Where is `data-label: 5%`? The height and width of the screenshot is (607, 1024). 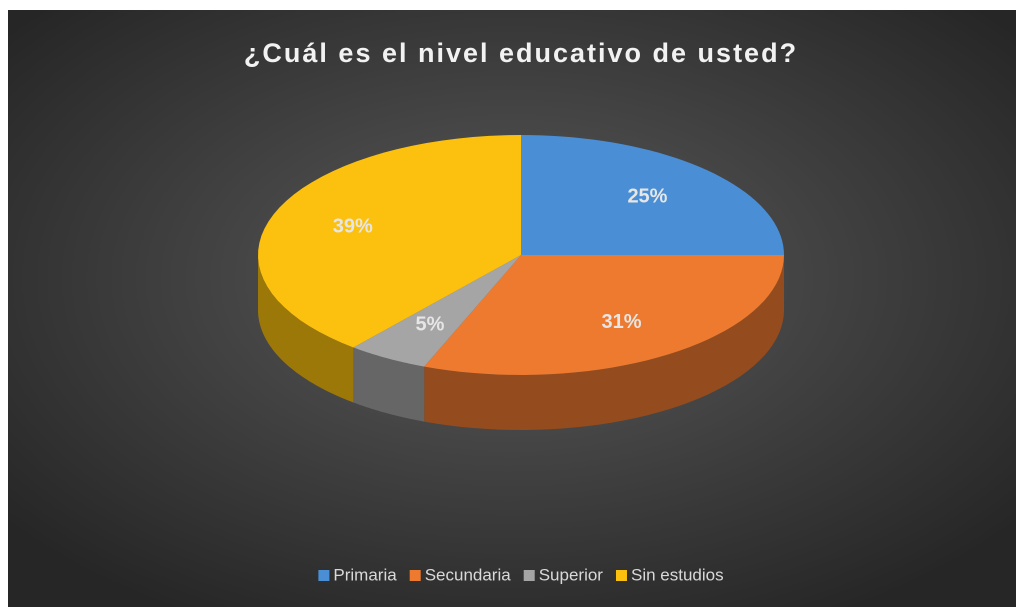
data-label: 5% is located at coordinates (430, 325).